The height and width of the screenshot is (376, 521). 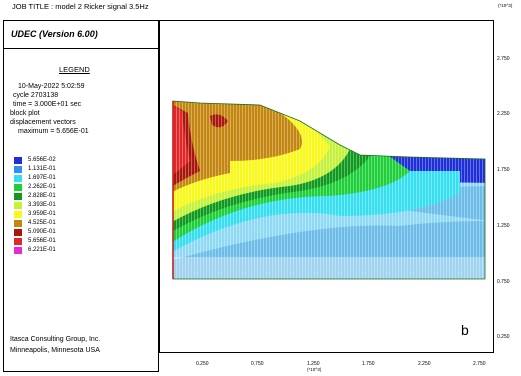 What do you see at coordinates (42, 223) in the screenshot?
I see `contour-level-label: 4.525E-01` at bounding box center [42, 223].